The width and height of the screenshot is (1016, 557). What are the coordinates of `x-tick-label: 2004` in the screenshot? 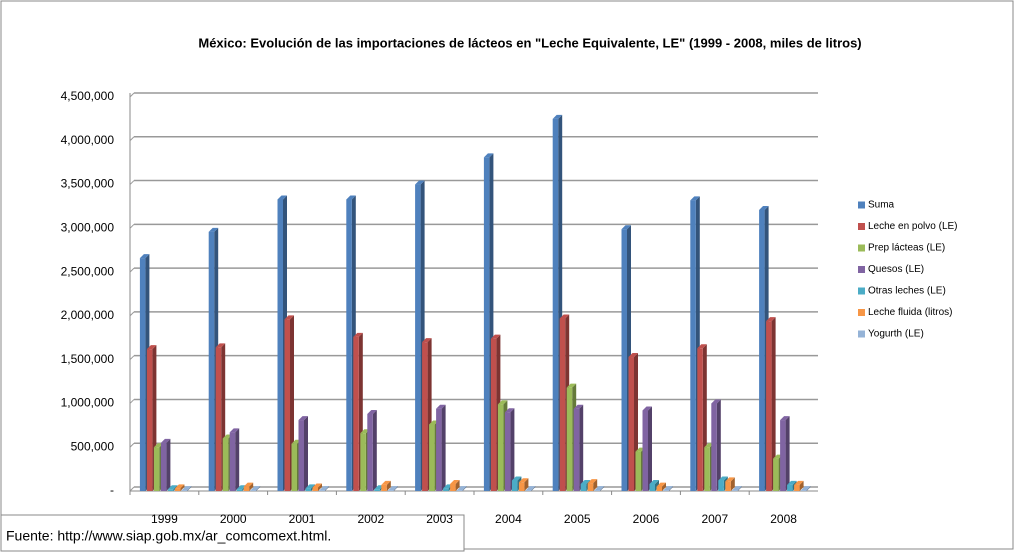 It's located at (508, 519).